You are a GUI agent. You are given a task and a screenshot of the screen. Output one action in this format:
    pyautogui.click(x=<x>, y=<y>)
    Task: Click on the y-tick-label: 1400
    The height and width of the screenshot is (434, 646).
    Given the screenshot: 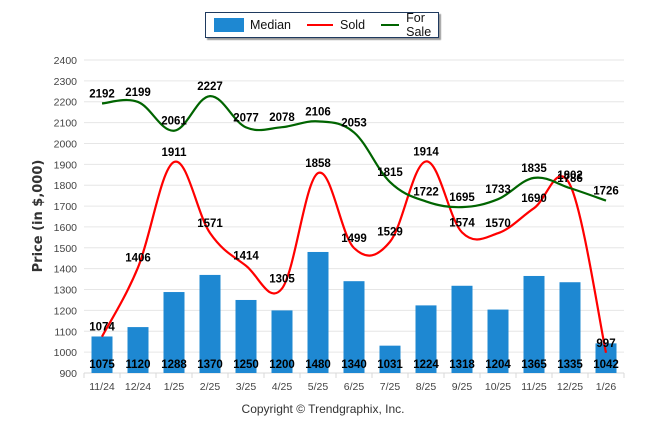 What is the action you would take?
    pyautogui.click(x=66, y=270)
    